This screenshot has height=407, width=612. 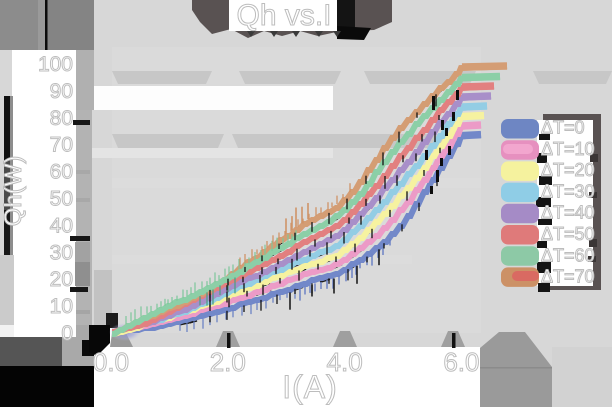 What do you see at coordinates (61, 145) in the screenshot?
I see `svg-text: 70` at bounding box center [61, 145].